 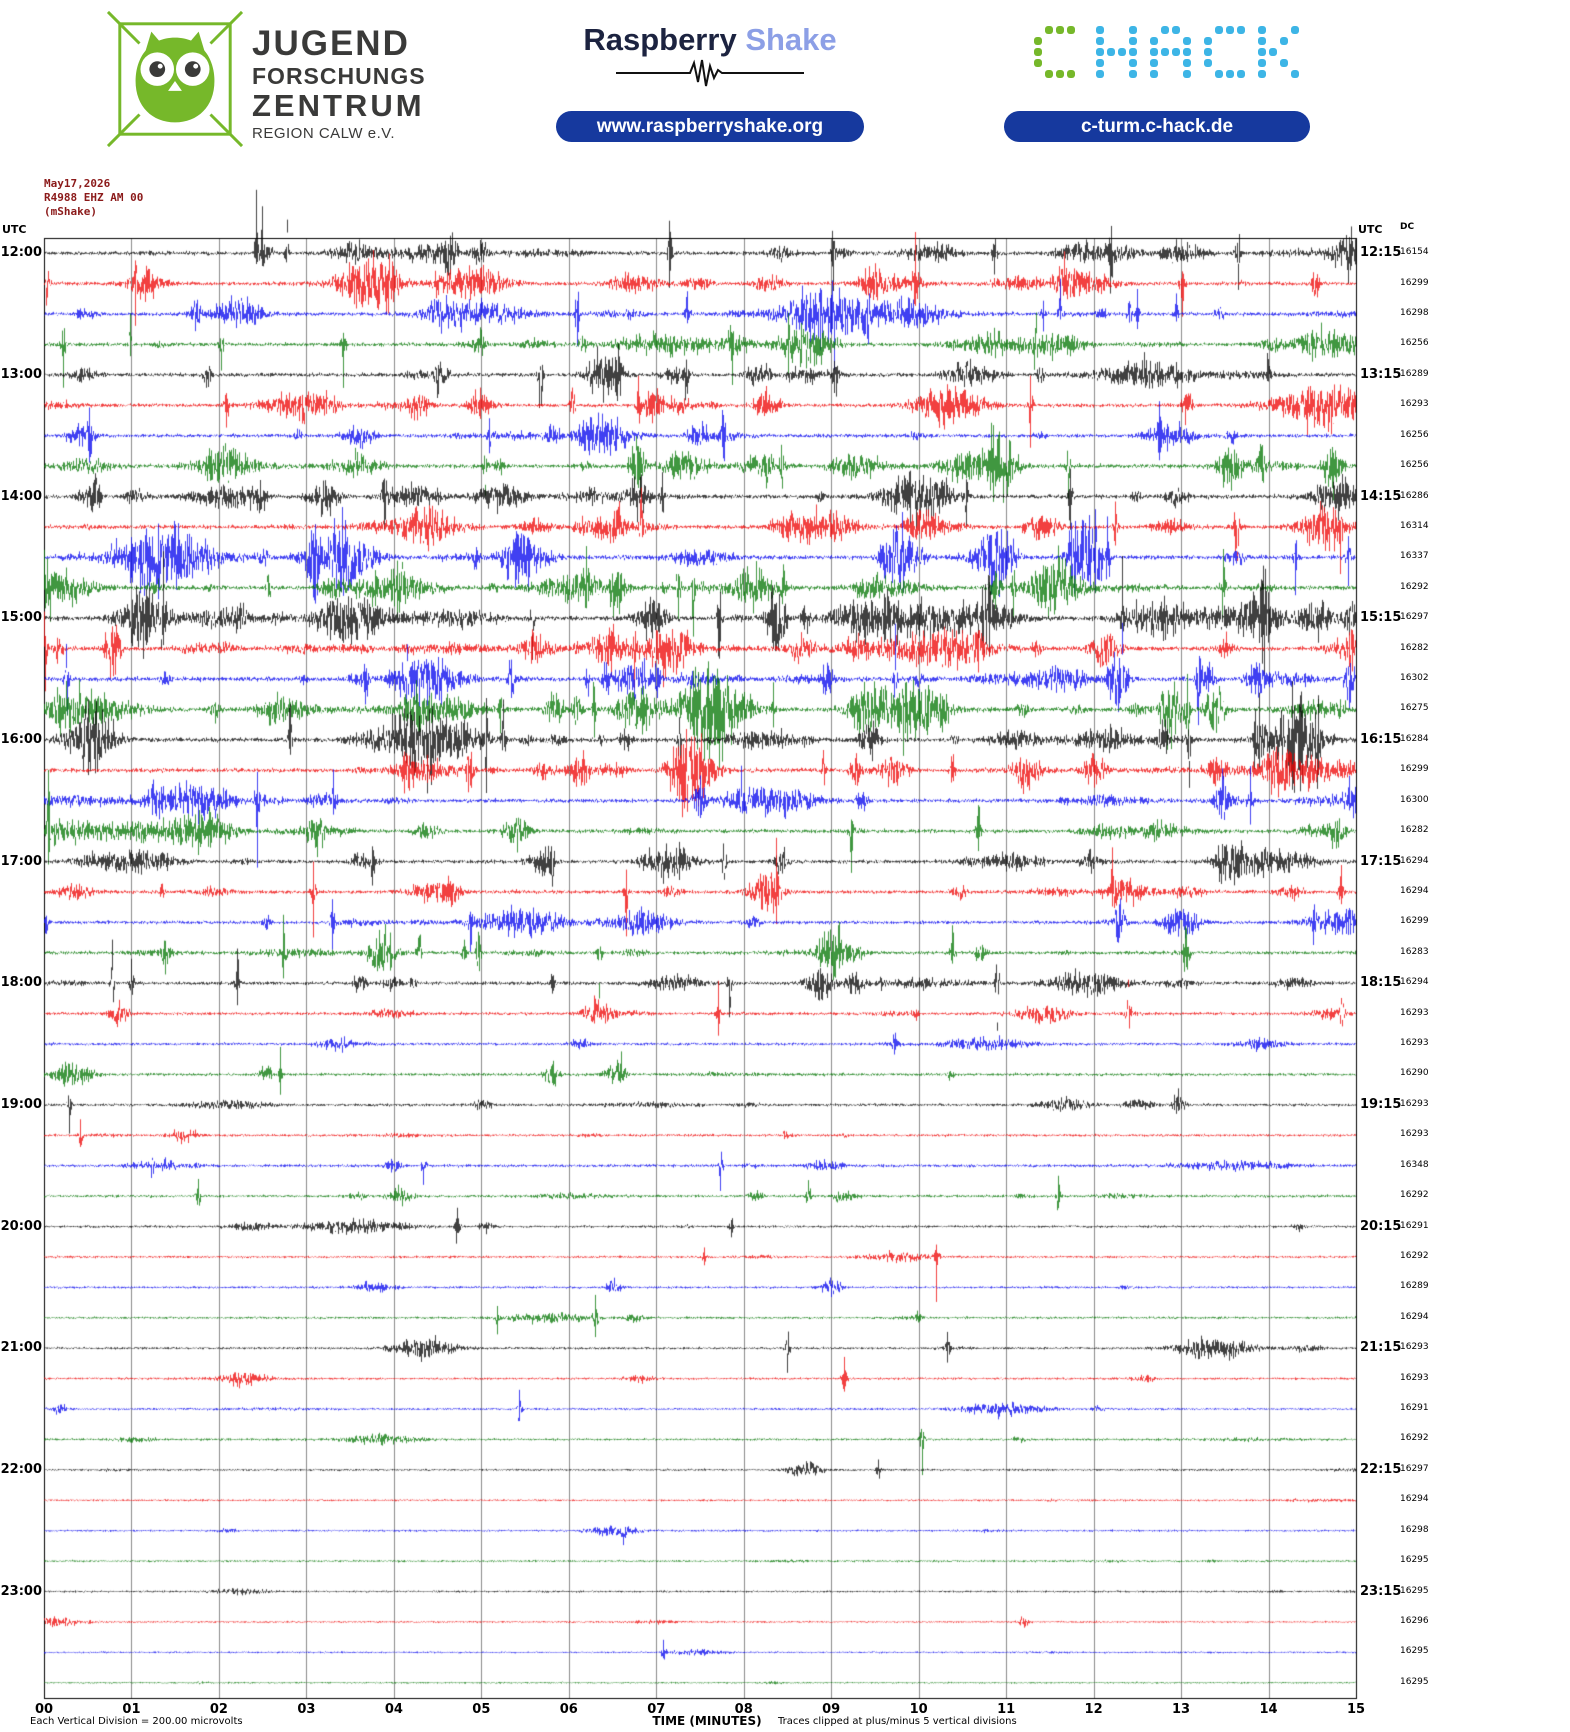 What do you see at coordinates (710, 73) in the screenshot?
I see `seismic-waveform-icon` at bounding box center [710, 73].